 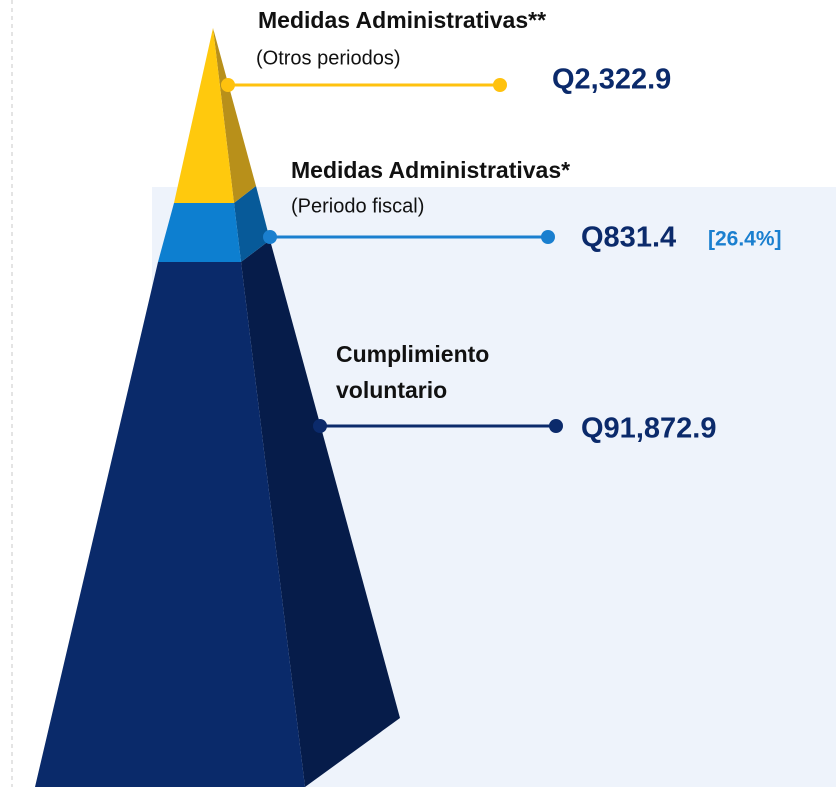 I want to click on pyramid-side-top, so click(x=234, y=115).